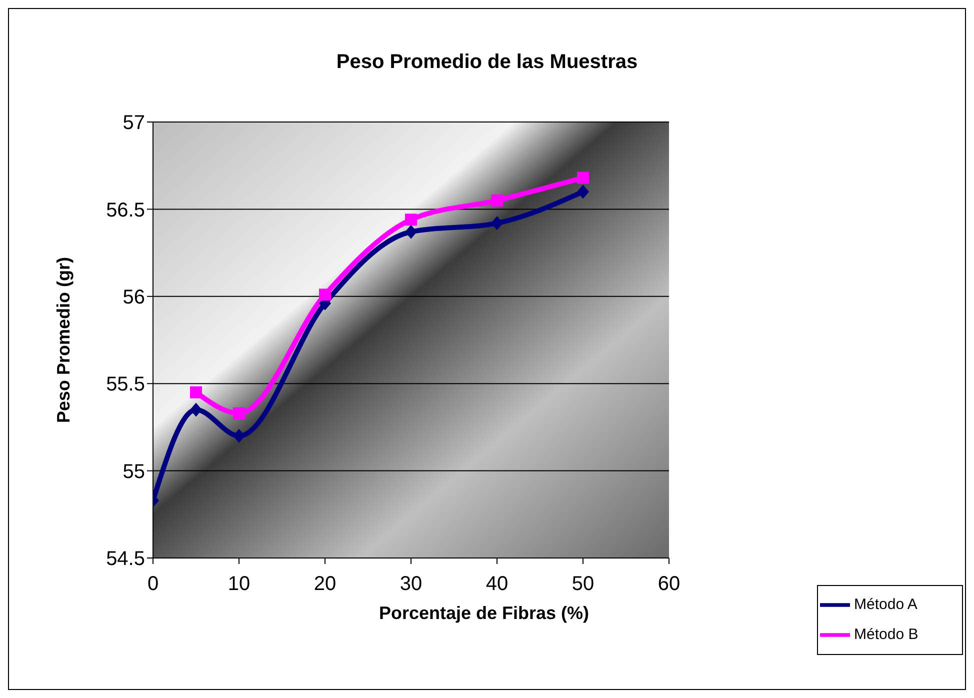 Image resolution: width=974 pixels, height=698 pixels. What do you see at coordinates (133, 123) in the screenshot?
I see `y-tick-label: 57` at bounding box center [133, 123].